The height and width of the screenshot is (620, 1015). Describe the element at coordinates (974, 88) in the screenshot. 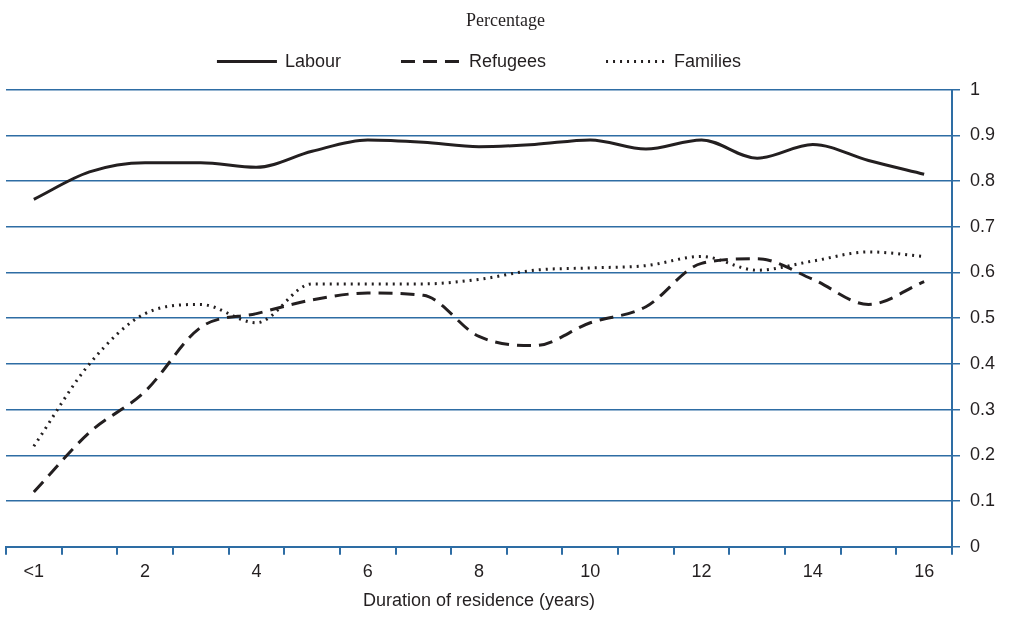

I see `y-tick-label: 1` at that location.